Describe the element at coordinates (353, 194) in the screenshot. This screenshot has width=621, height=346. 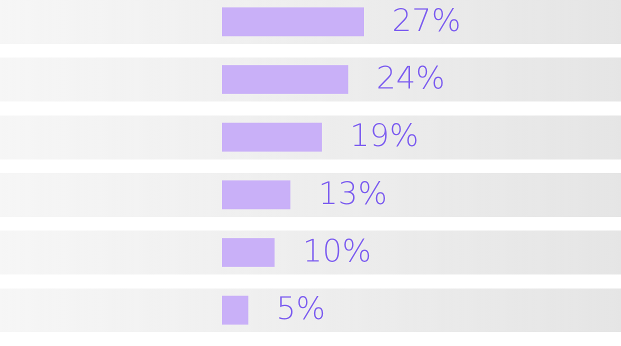
I see `data-label: 13%` at that location.